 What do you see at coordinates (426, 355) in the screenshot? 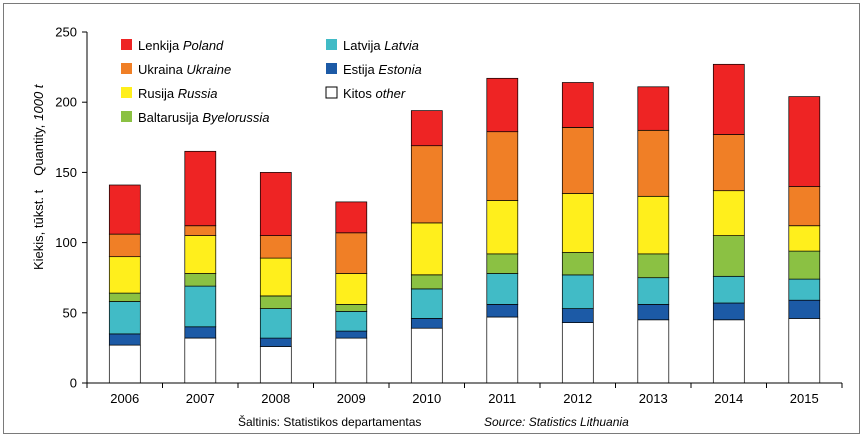
I see `bar-segment-other-2010` at bounding box center [426, 355].